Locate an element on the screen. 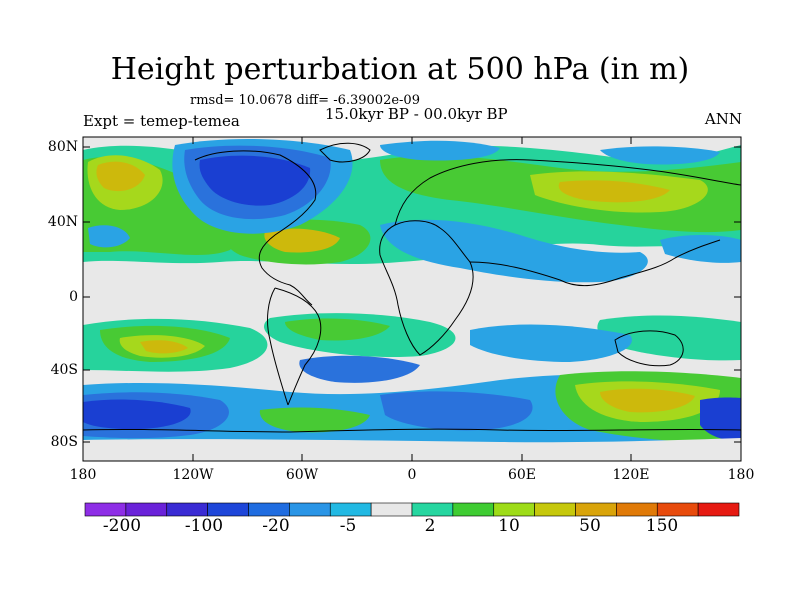 The width and height of the screenshot is (800, 600). colorbar-label: -5 is located at coordinates (348, 526).